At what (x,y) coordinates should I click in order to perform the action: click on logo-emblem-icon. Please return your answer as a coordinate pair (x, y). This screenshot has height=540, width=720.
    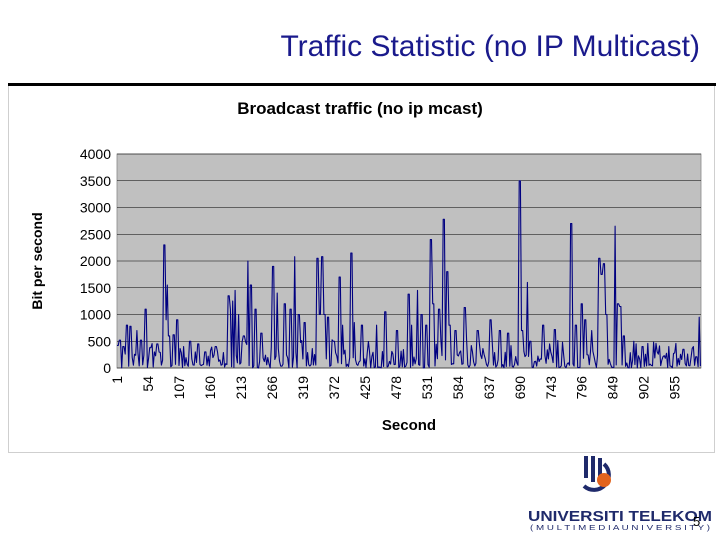
    Looking at the image, I should click on (596, 474).